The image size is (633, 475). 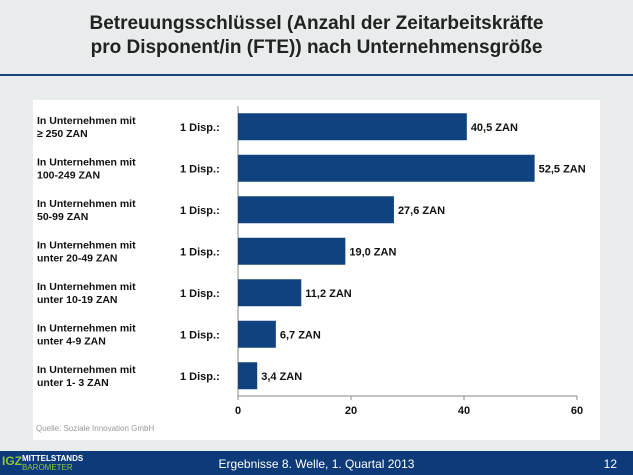 What do you see at coordinates (77, 258) in the screenshot?
I see `category-label: unter 20-49 ZAN` at bounding box center [77, 258].